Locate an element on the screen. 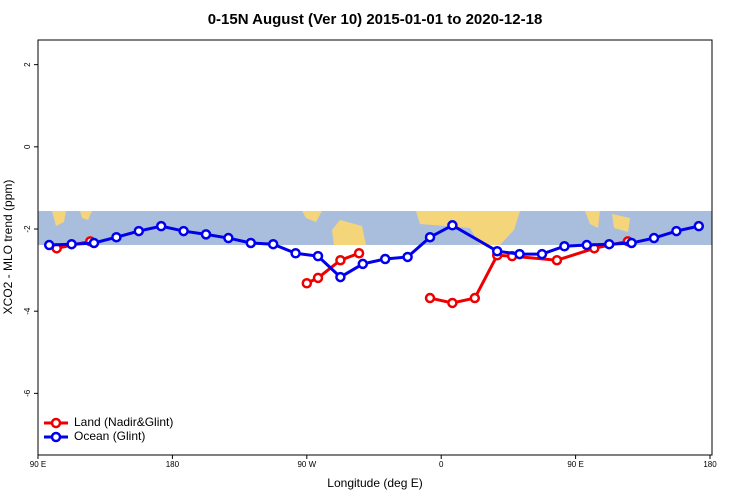  y-tick-label: 2 is located at coordinates (27, 64).